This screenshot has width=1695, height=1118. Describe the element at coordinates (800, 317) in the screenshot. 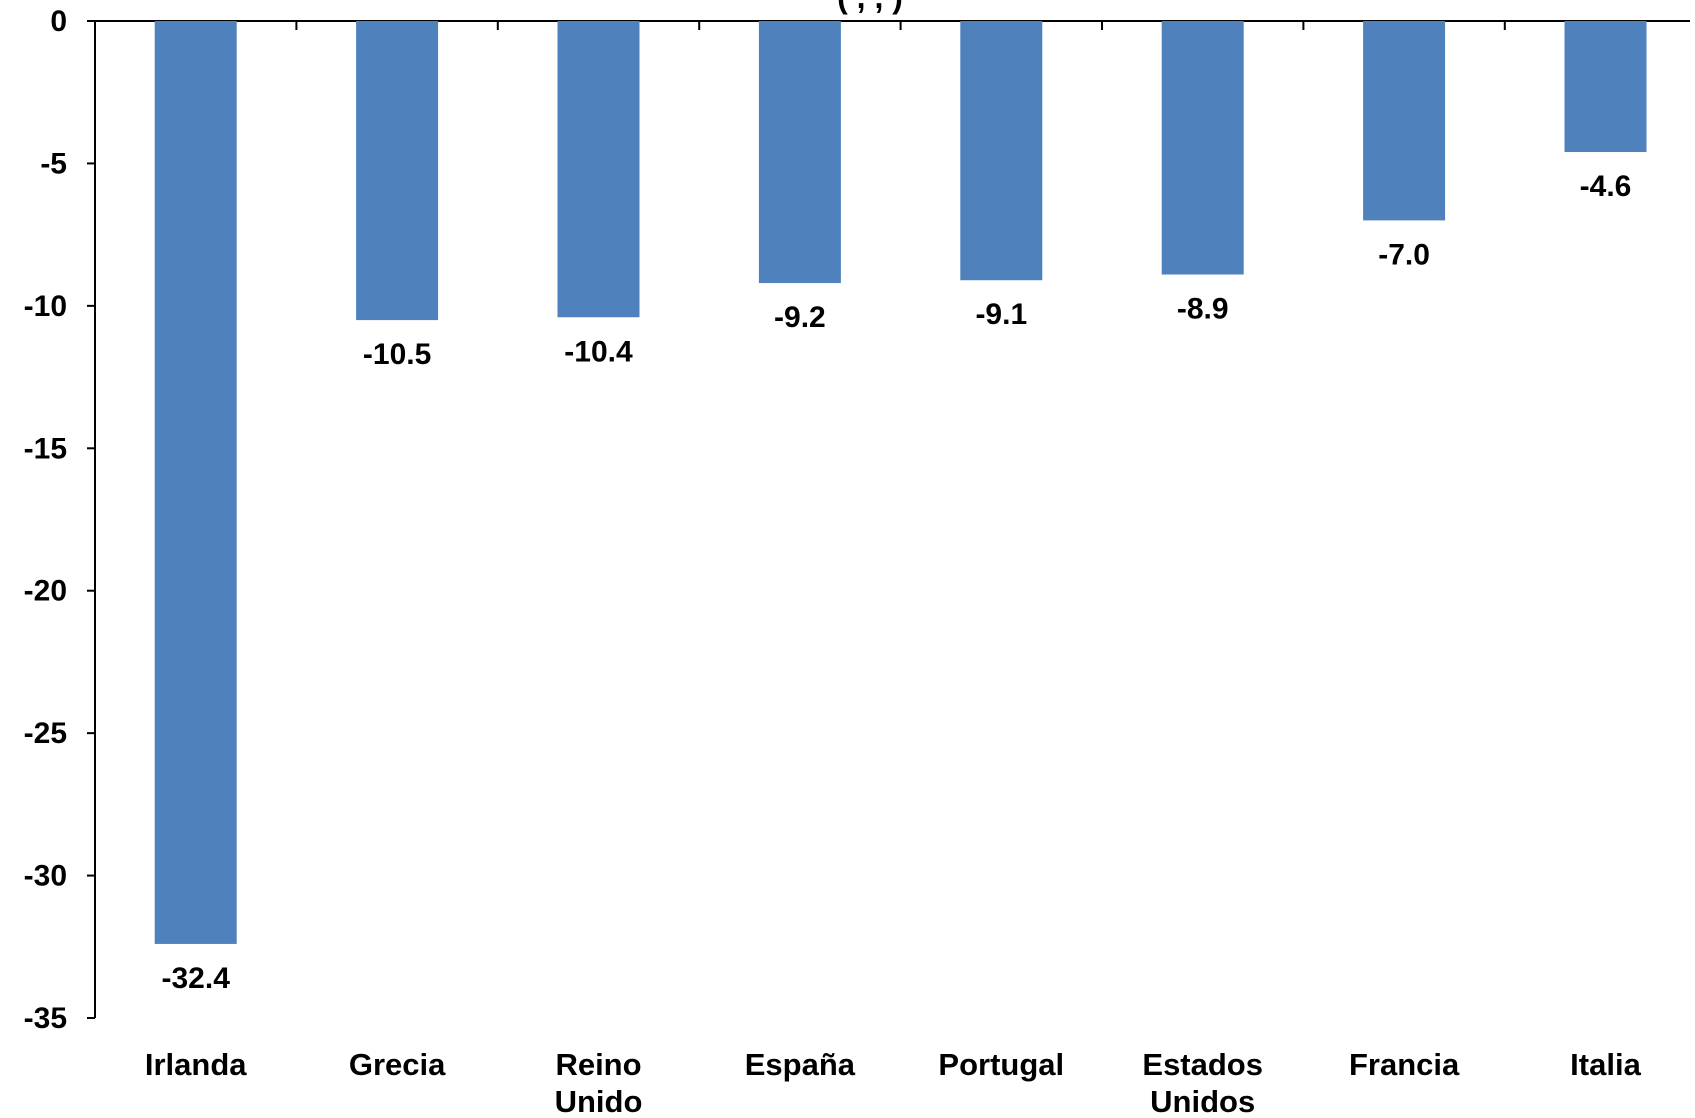

I see `data-label: -9.2` at that location.